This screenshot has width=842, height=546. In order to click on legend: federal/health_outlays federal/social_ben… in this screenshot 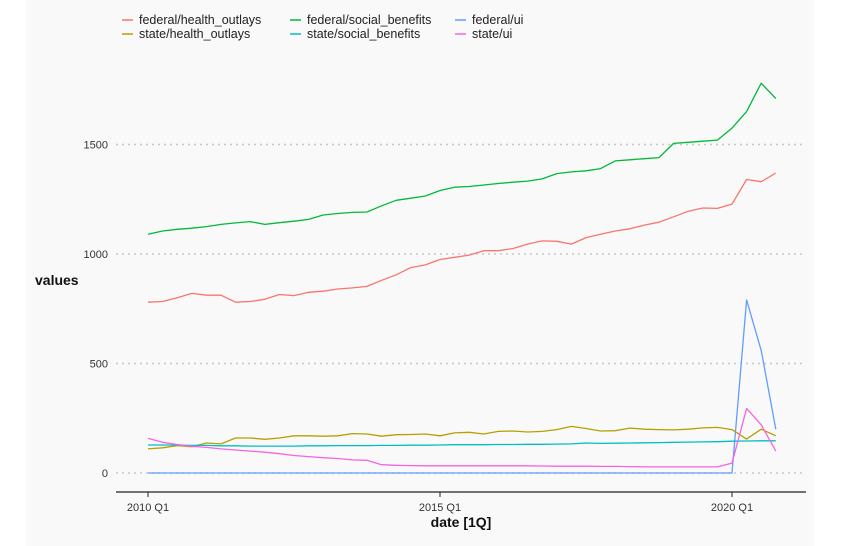, I will do `click(322, 27)`.